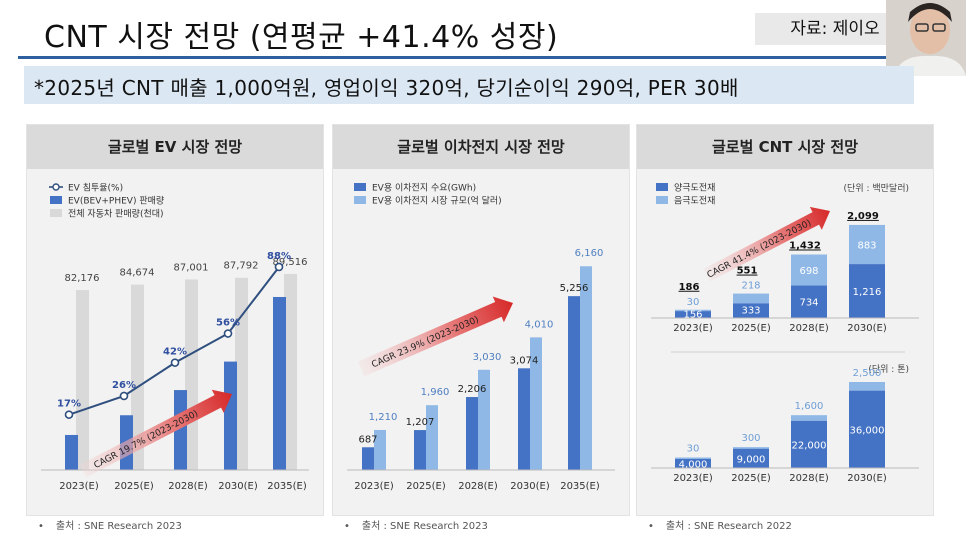  Describe the element at coordinates (69, 404) in the screenshot. I see `penetration-label: 17%` at that location.